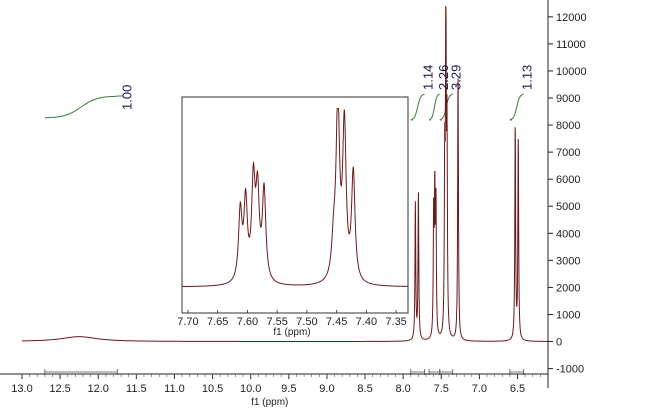 The image size is (650, 413). I want to click on inset-x-tick-label: 7.65, so click(217, 322).